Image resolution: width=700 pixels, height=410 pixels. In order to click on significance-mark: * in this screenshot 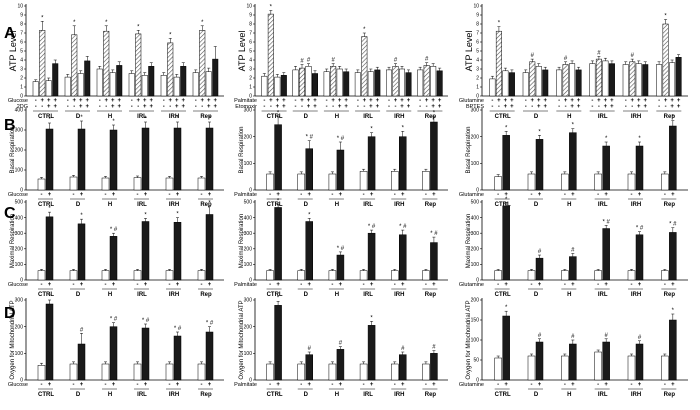, I will do `click(403, 128)`.